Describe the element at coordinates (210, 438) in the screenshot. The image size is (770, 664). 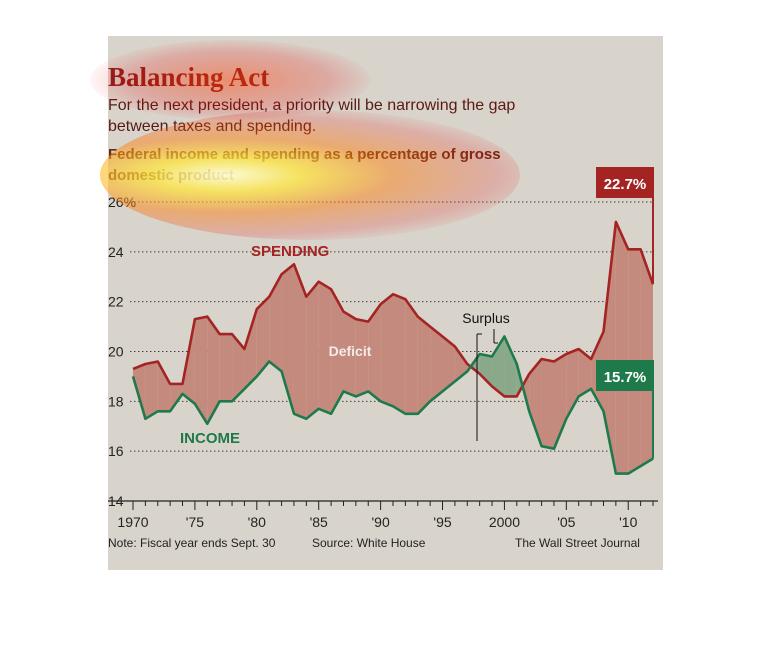
I see `income-series-label: INCOME` at that location.